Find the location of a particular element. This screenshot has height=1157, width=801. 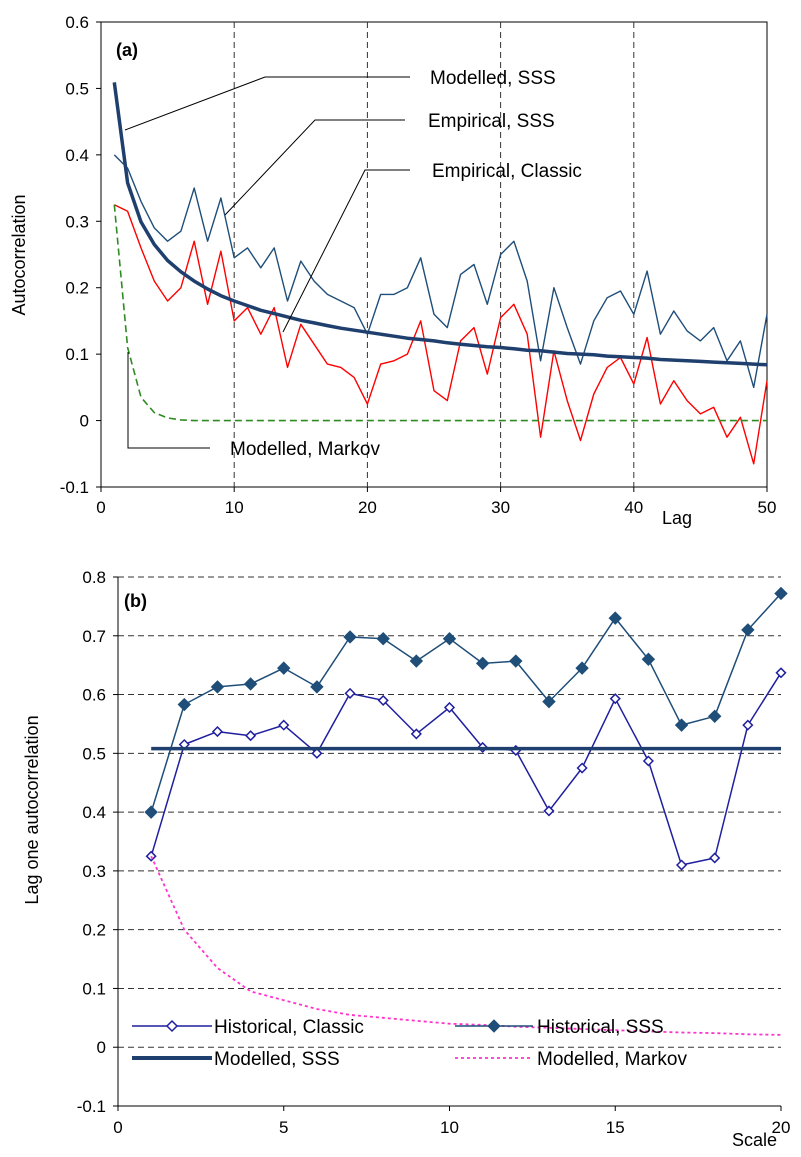

panel-b-x-tick-label: 15 is located at coordinates (615, 1127).